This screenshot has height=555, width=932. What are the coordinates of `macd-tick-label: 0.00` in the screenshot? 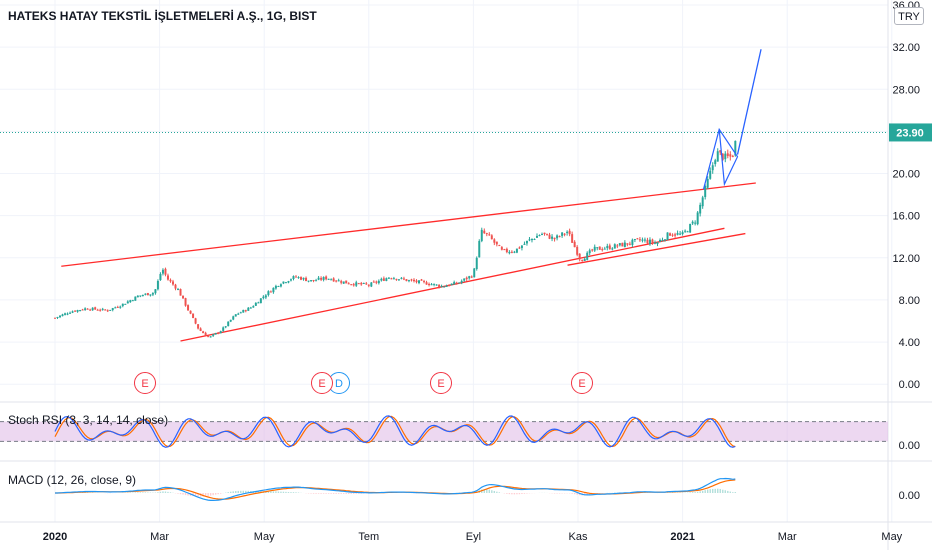 It's located at (909, 496).